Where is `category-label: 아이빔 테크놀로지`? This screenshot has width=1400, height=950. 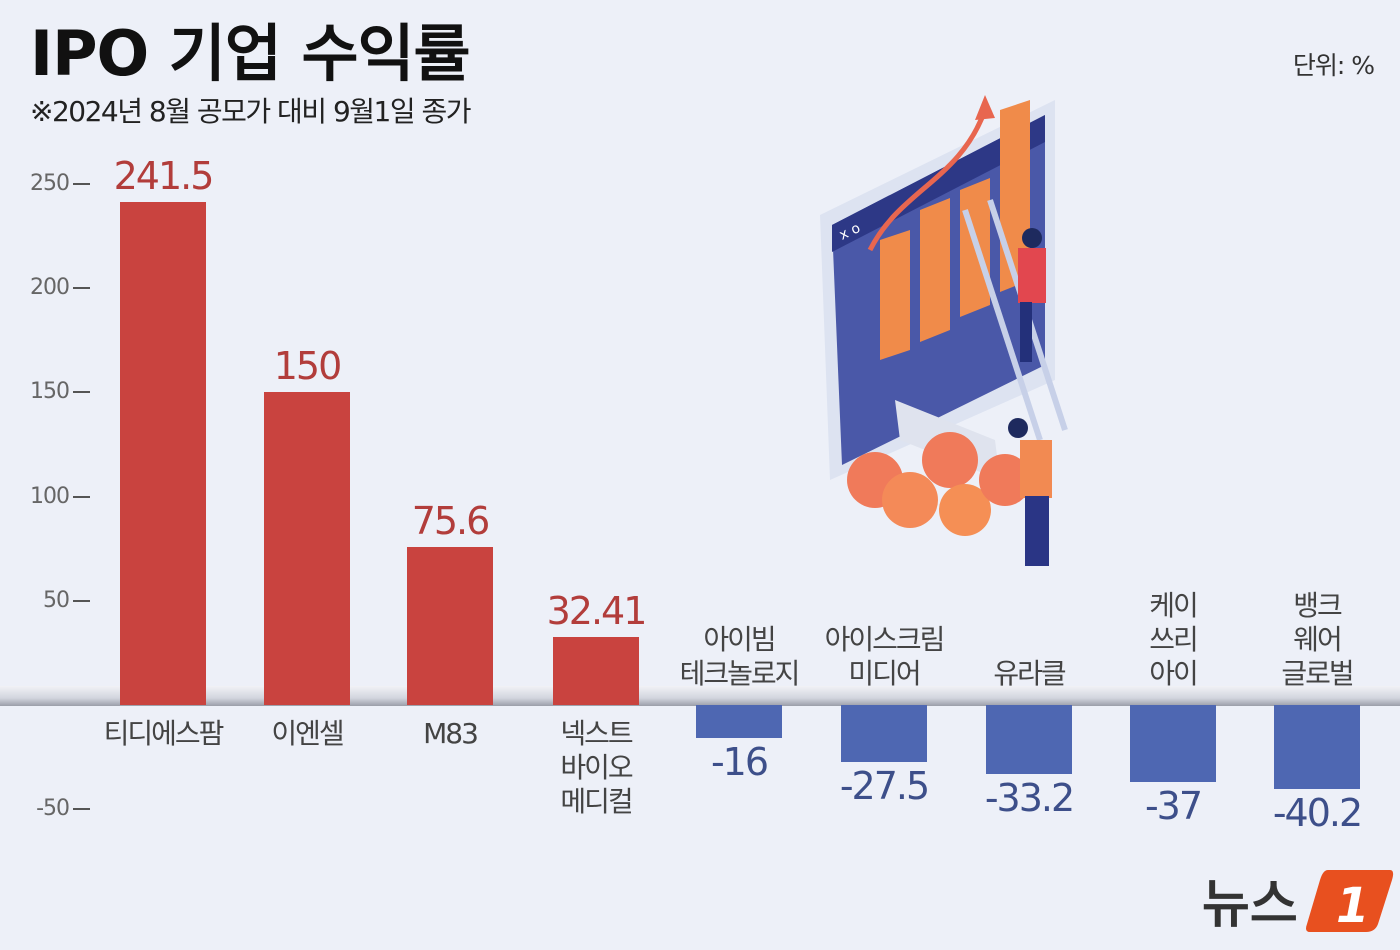
category-label: 아이빔 테크놀로지 is located at coordinates (740, 656).